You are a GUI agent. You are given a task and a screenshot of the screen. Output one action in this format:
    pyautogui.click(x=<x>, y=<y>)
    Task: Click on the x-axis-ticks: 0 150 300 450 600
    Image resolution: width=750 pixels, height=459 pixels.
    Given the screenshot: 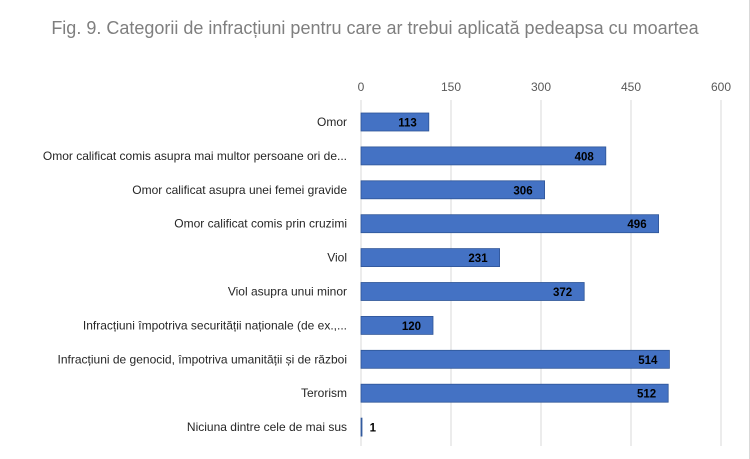 What is the action you would take?
    pyautogui.click(x=545, y=87)
    